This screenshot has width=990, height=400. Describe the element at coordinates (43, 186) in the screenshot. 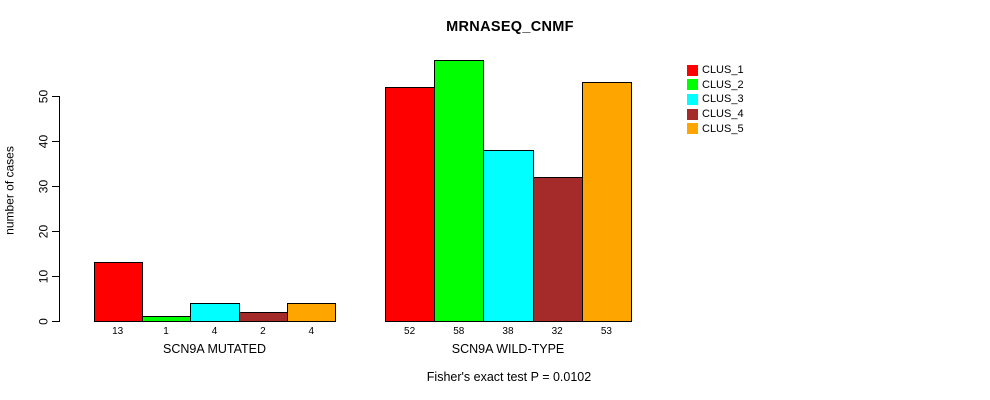

I see `y-axis-tick-label: 30` at that location.